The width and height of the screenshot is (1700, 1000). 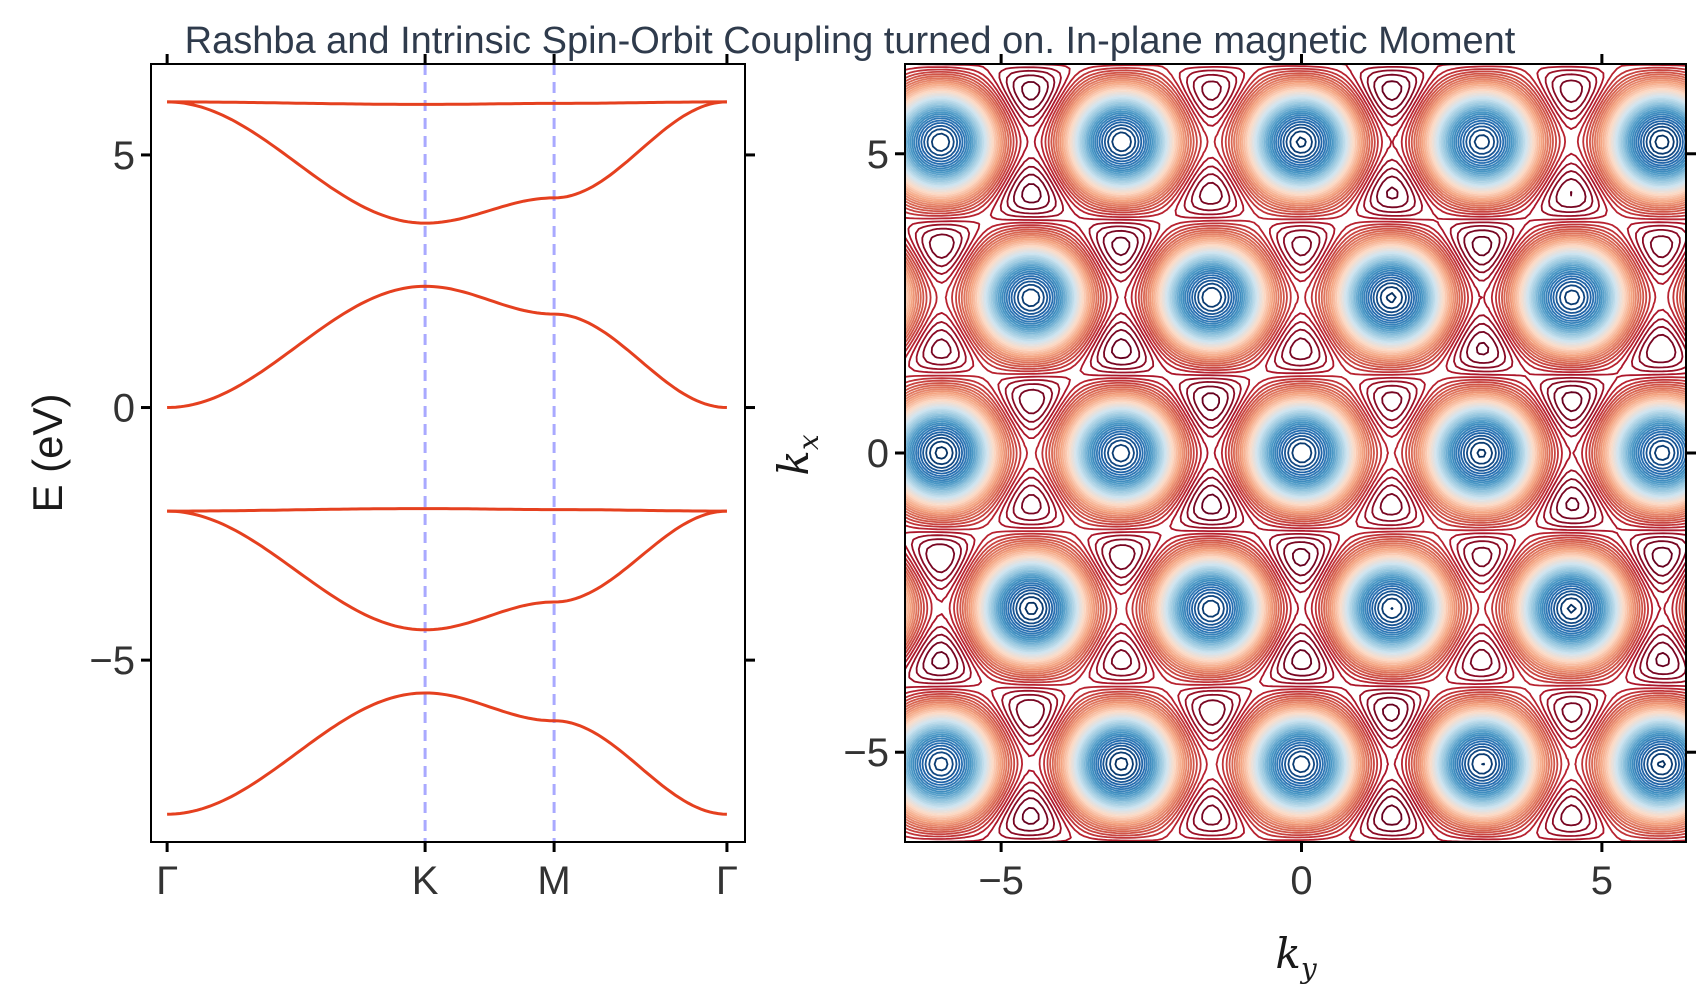 I want to click on contour-xtick-label: 5, so click(x=1602, y=881).